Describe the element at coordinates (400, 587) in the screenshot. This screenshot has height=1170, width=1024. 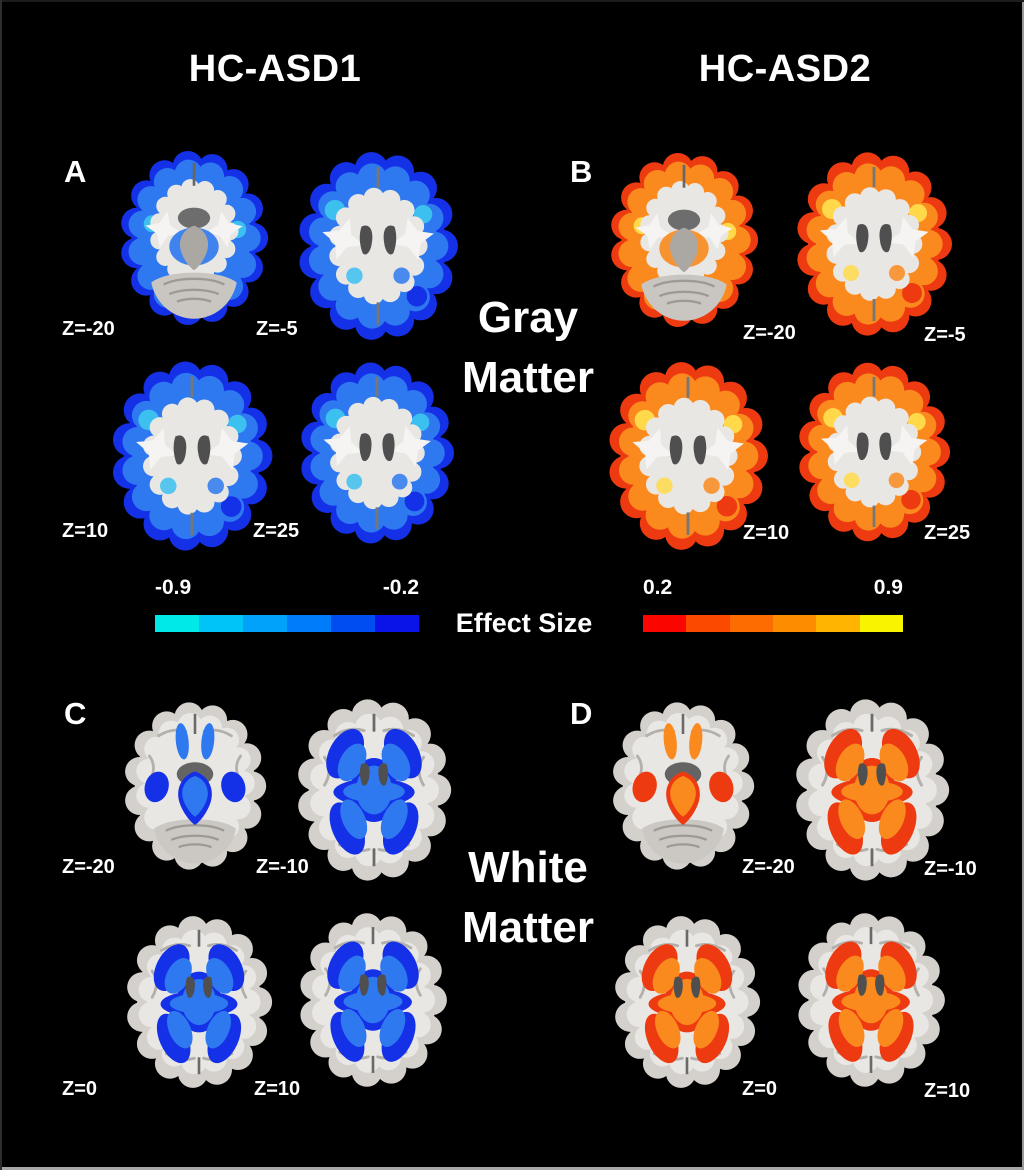
I see `colorbar-negative-max: -0.2` at that location.